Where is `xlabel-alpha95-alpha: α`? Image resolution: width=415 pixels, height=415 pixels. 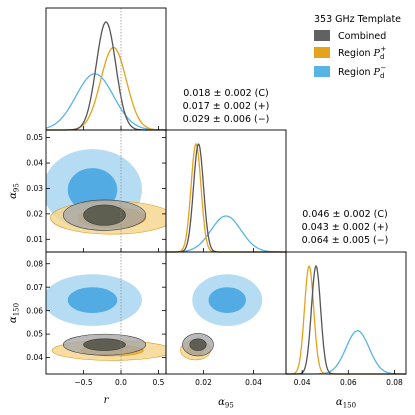
xlabel-alpha95-alpha: α is located at coordinates (221, 402).